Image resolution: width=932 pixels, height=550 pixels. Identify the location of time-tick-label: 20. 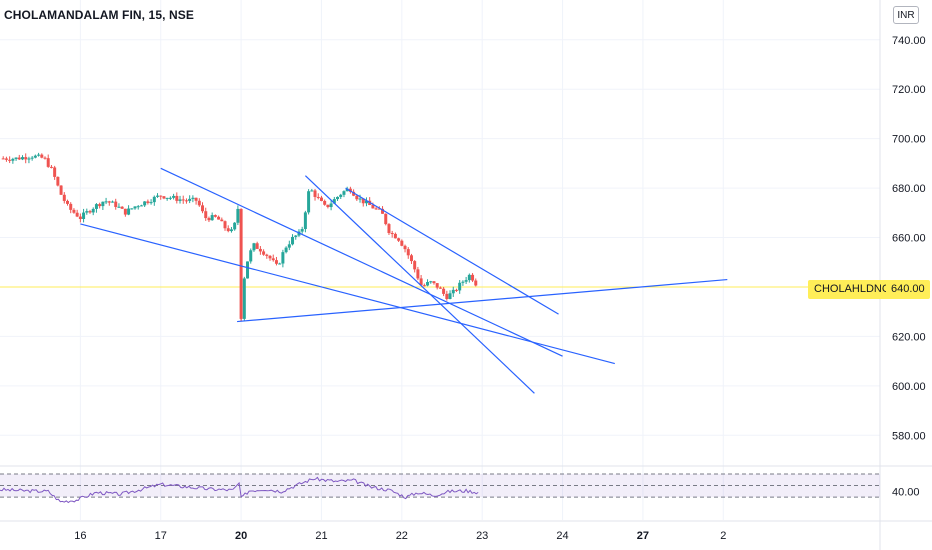
(241, 536).